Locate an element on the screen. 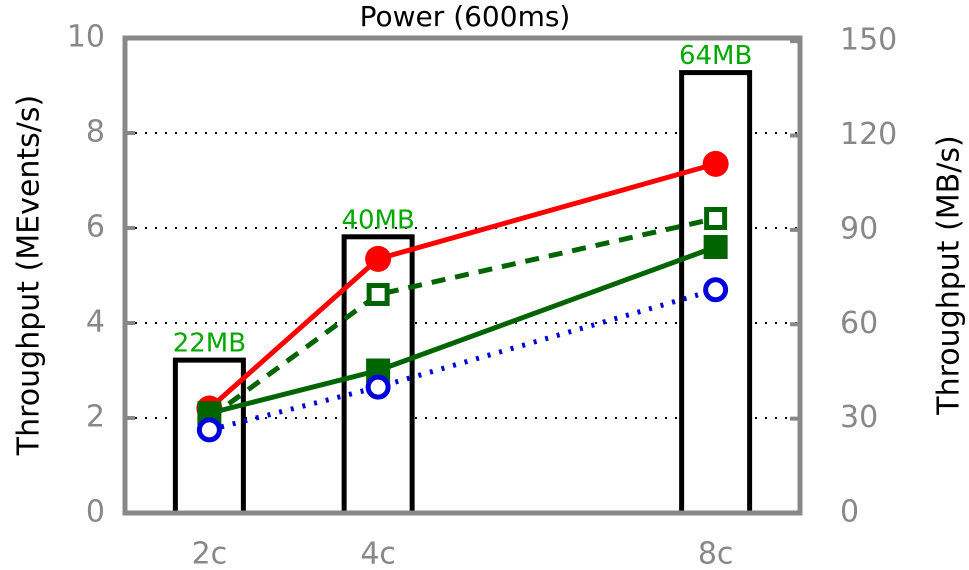 The height and width of the screenshot is (570, 969). y2-tick-label: 150 is located at coordinates (868, 40).